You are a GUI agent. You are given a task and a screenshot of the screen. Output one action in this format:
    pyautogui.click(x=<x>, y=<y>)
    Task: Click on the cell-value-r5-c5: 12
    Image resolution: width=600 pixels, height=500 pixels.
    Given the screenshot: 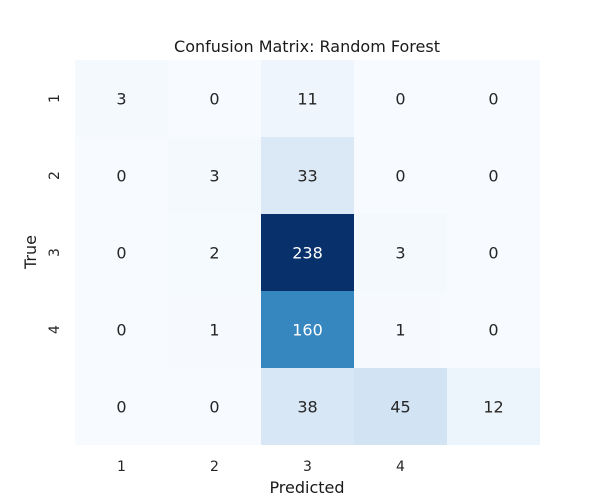 What is the action you would take?
    pyautogui.click(x=493, y=407)
    